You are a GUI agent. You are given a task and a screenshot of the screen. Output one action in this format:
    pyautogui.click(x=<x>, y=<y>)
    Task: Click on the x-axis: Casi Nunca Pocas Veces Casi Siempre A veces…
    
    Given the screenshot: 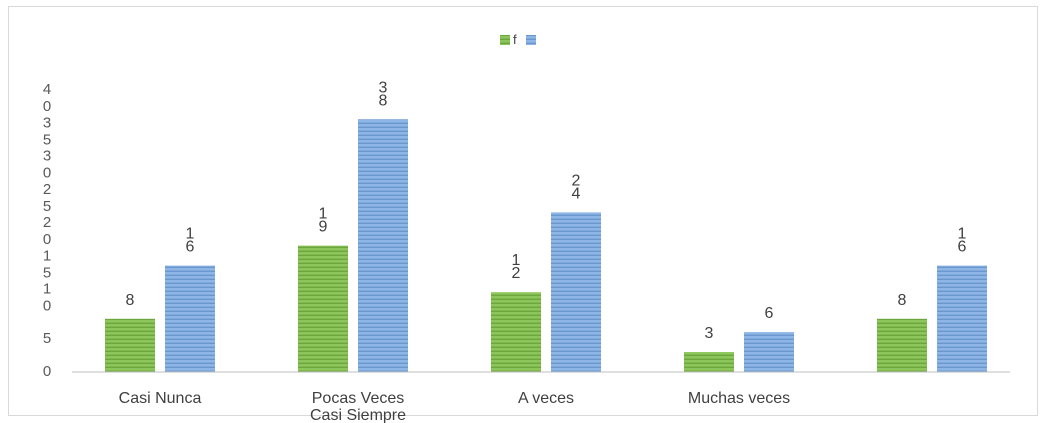 What is the action you would take?
    pyautogui.click(x=541, y=397)
    